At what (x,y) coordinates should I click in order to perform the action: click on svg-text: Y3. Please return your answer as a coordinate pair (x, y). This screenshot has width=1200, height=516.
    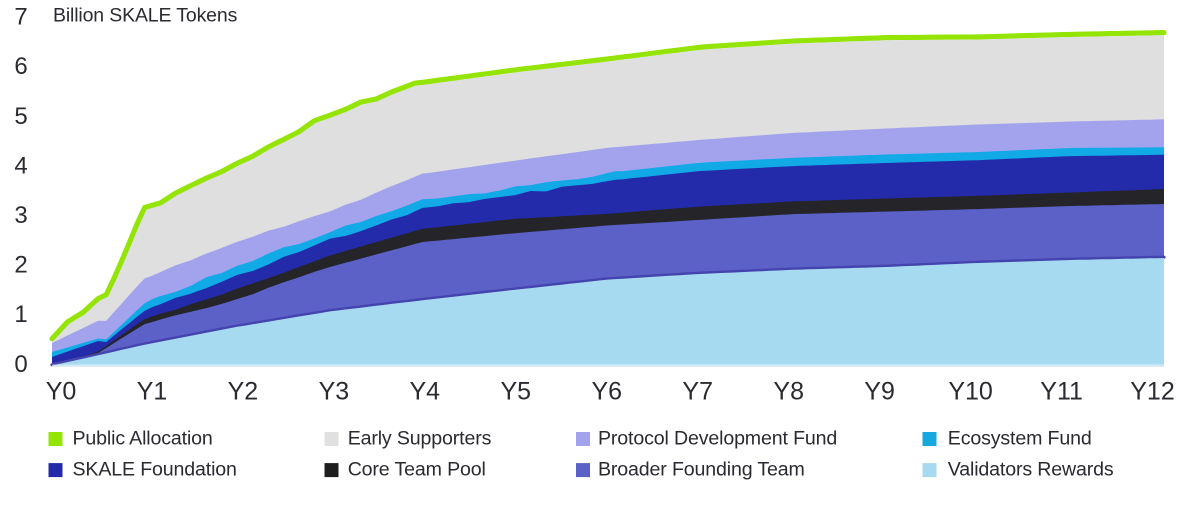
    Looking at the image, I should click on (334, 392).